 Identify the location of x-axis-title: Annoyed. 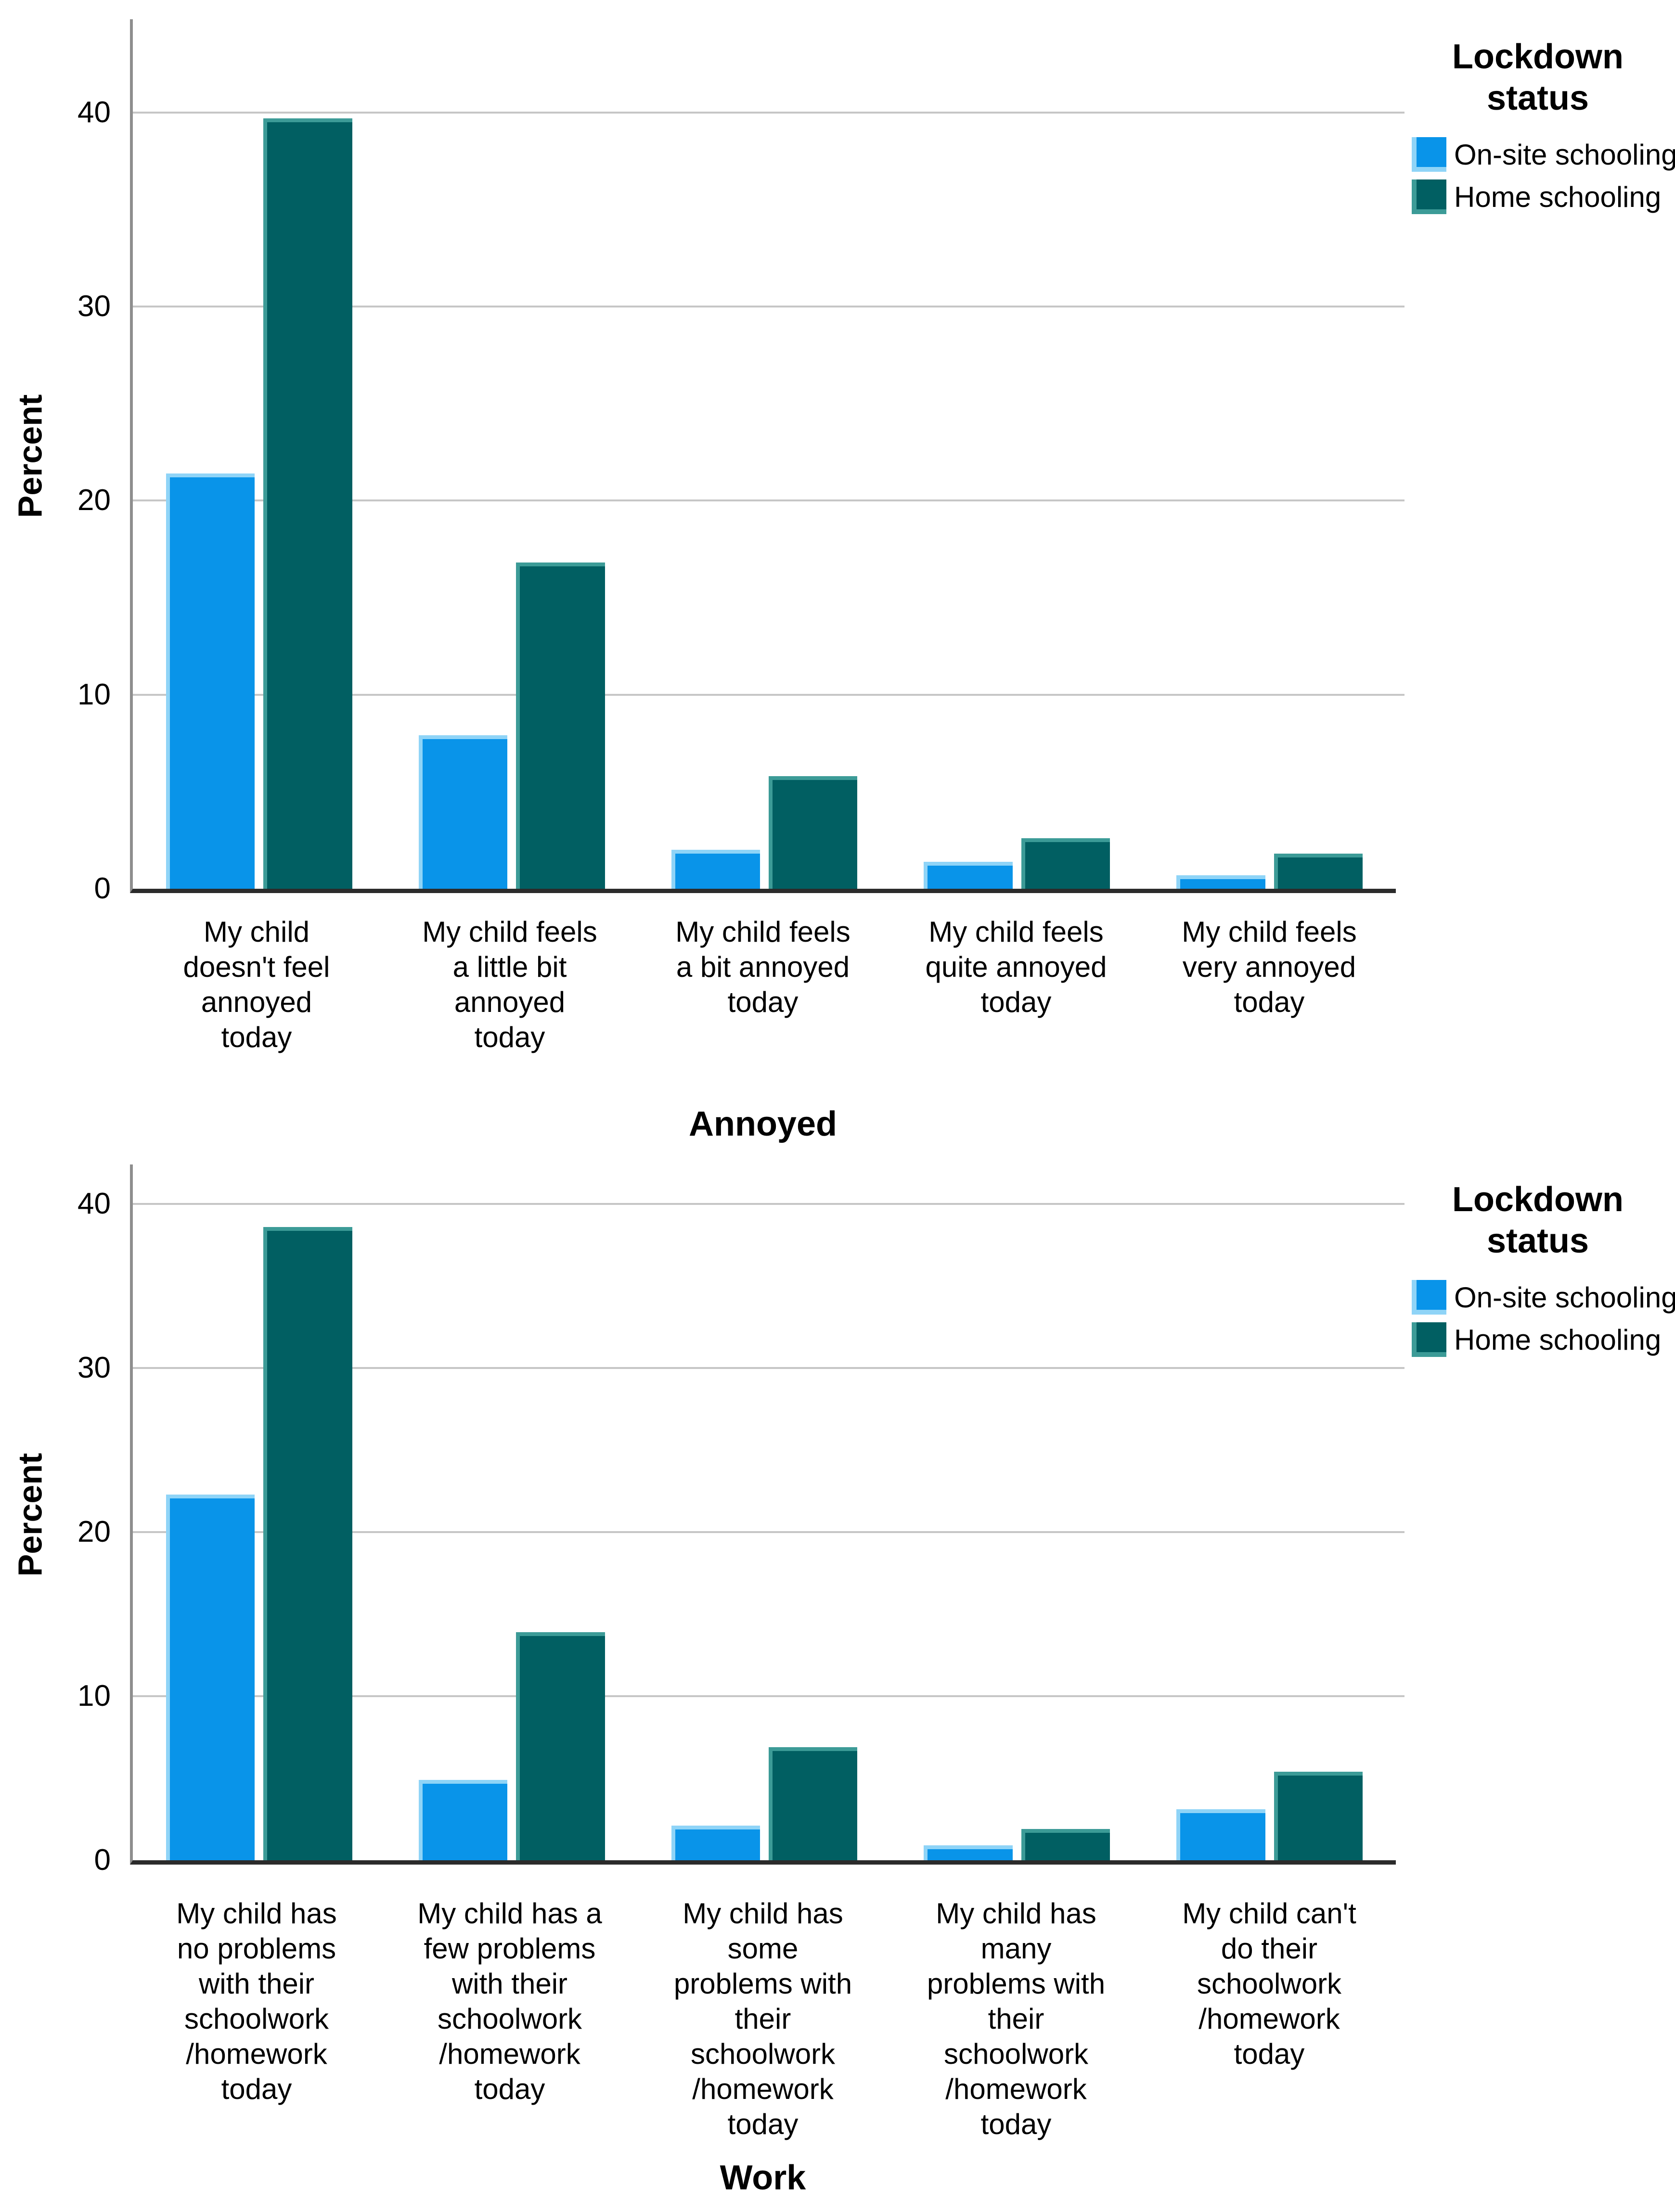
(763, 1124).